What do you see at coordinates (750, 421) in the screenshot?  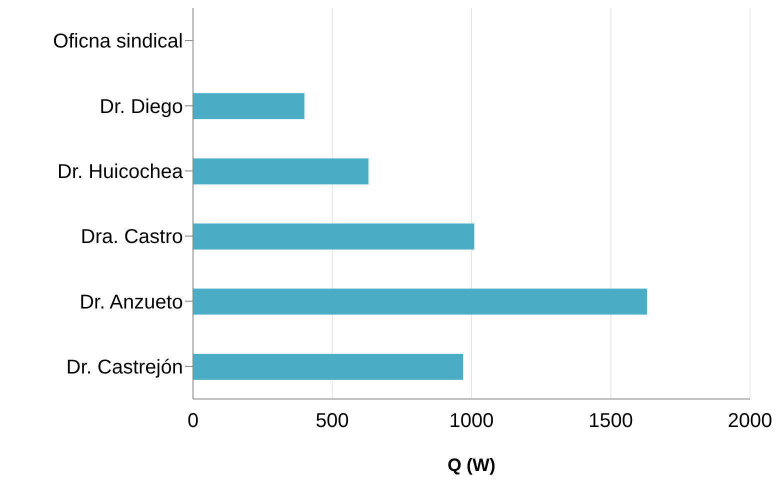 I see `x-tick-label: 2000` at bounding box center [750, 421].